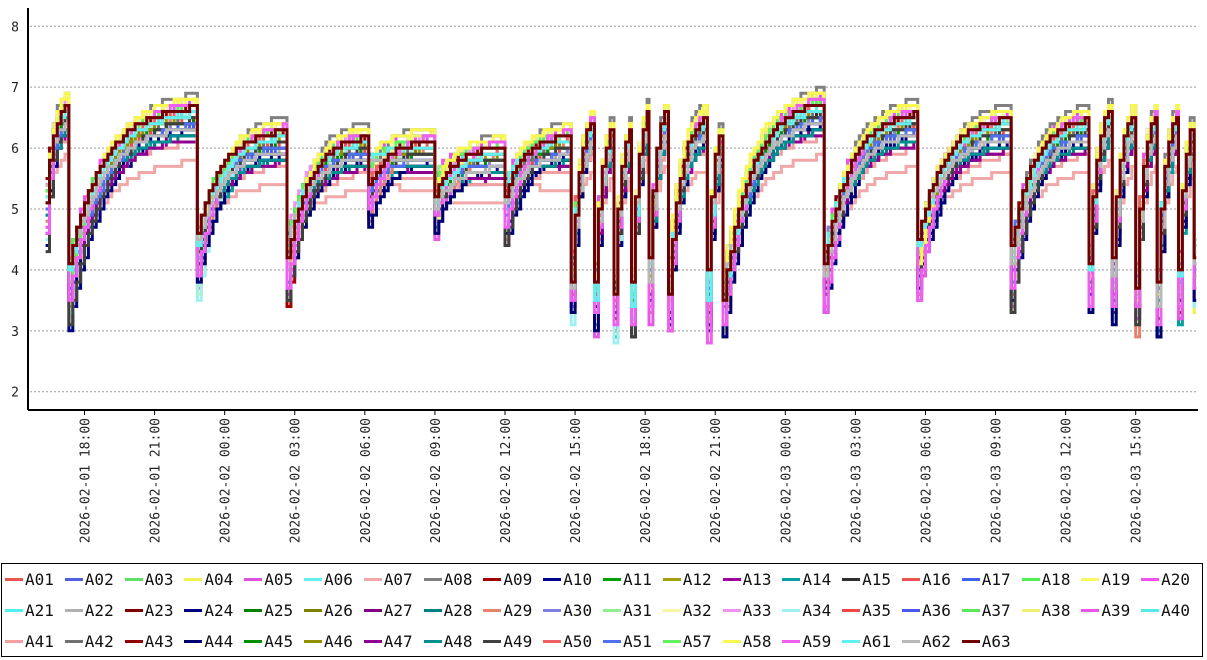  Describe the element at coordinates (35, 641) in the screenshot. I see `legend-item-a41: A41` at that location.